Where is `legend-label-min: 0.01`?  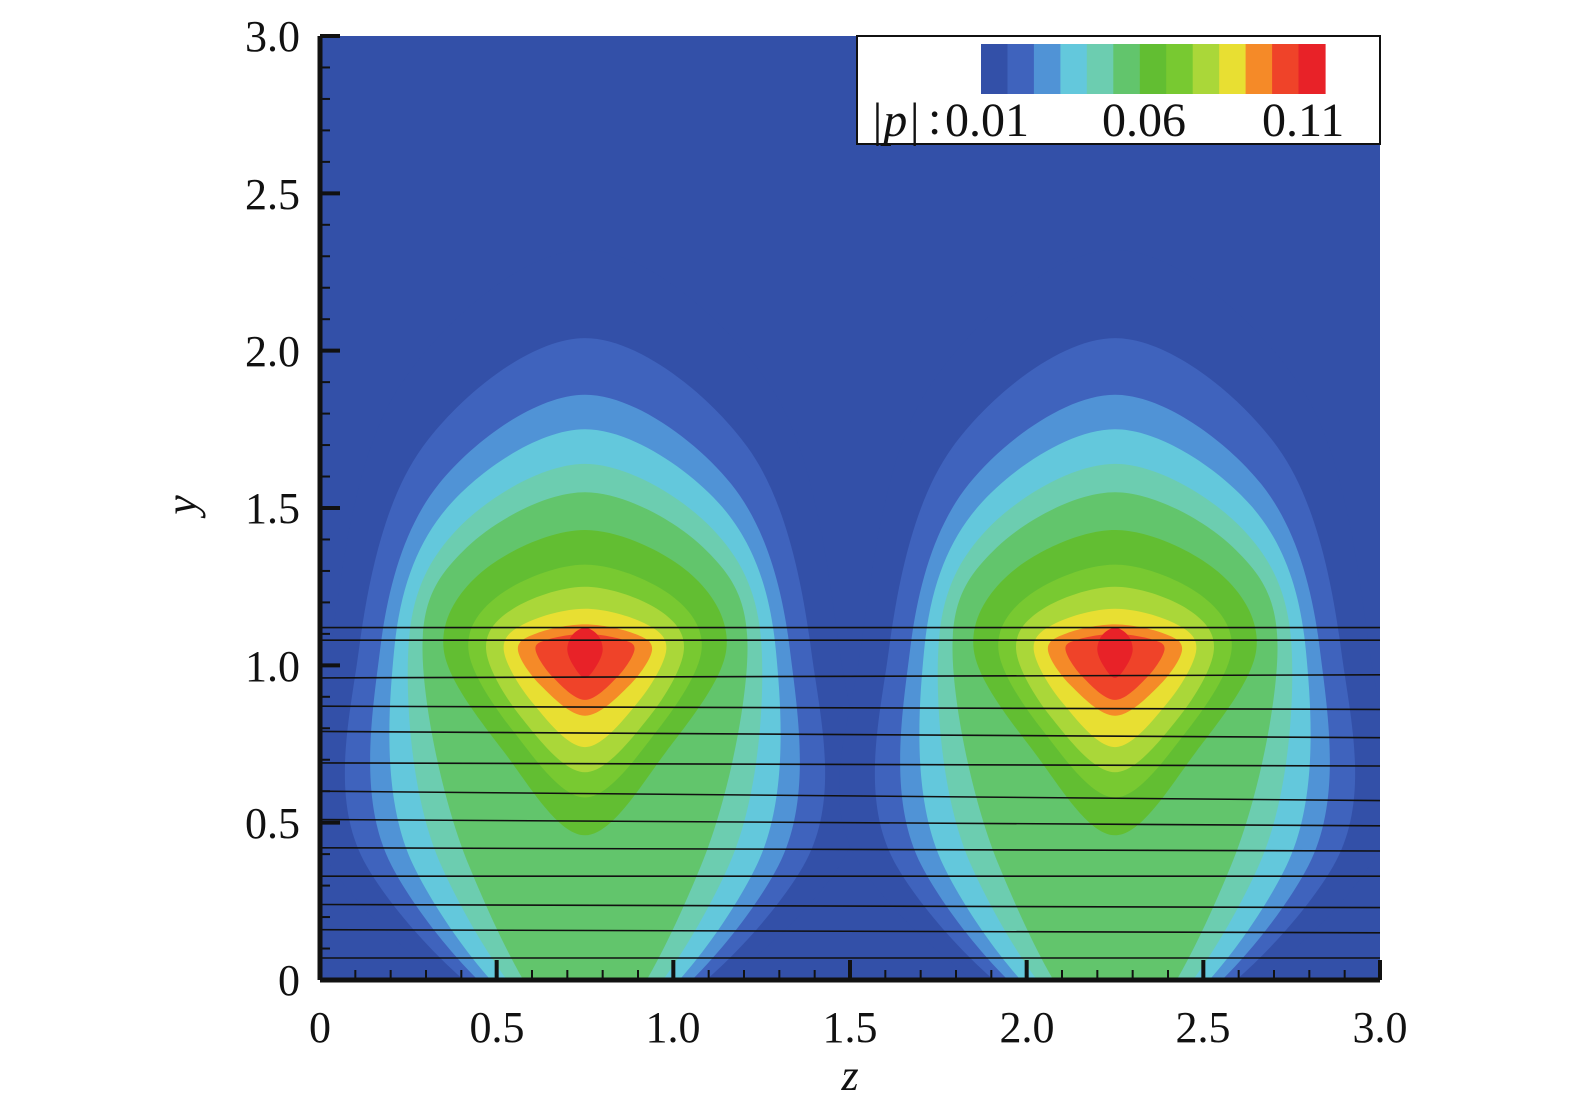 legend-label-min: 0.01 is located at coordinates (987, 120).